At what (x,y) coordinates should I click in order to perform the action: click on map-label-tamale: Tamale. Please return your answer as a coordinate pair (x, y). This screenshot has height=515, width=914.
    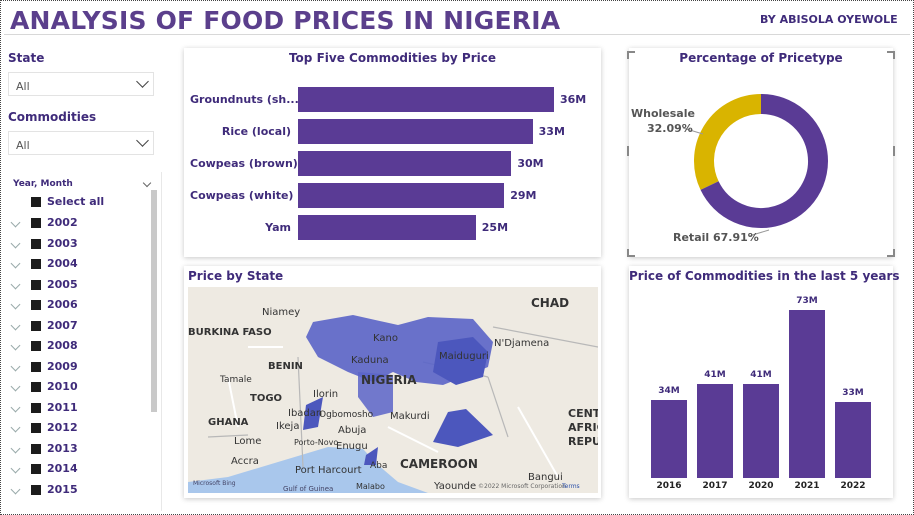
    Looking at the image, I should click on (236, 380).